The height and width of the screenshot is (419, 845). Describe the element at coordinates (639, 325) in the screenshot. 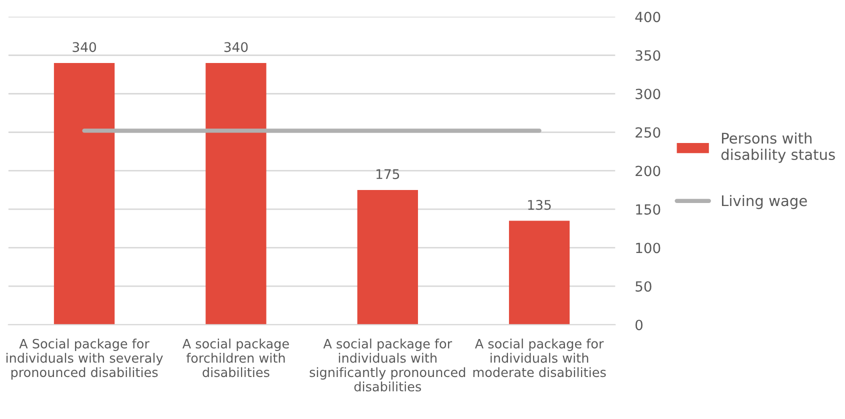

I see `y-tick-label: 0` at that location.